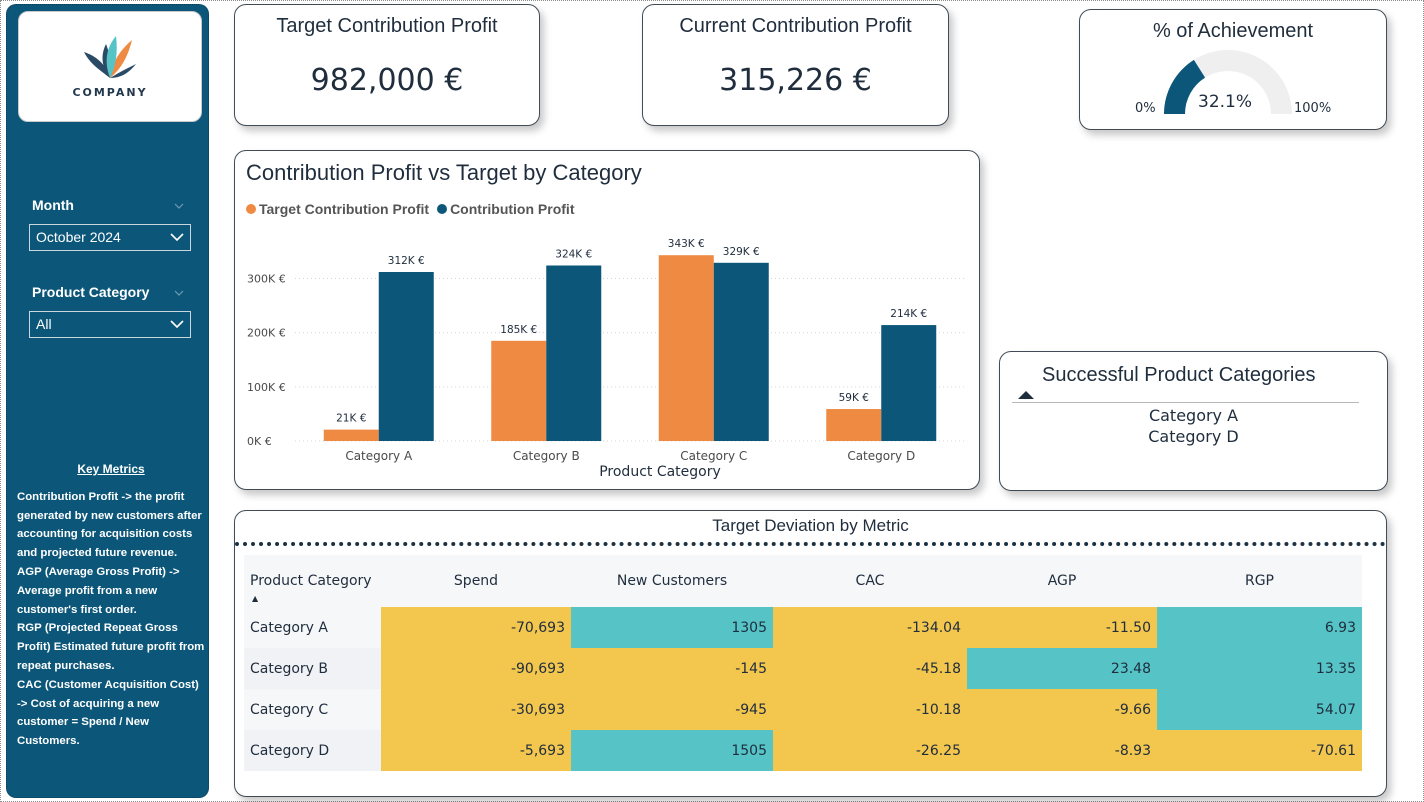 This screenshot has width=1424, height=802. Describe the element at coordinates (505, 209) in the screenshot. I see `legend-item-profit: Contribution Profit` at that location.